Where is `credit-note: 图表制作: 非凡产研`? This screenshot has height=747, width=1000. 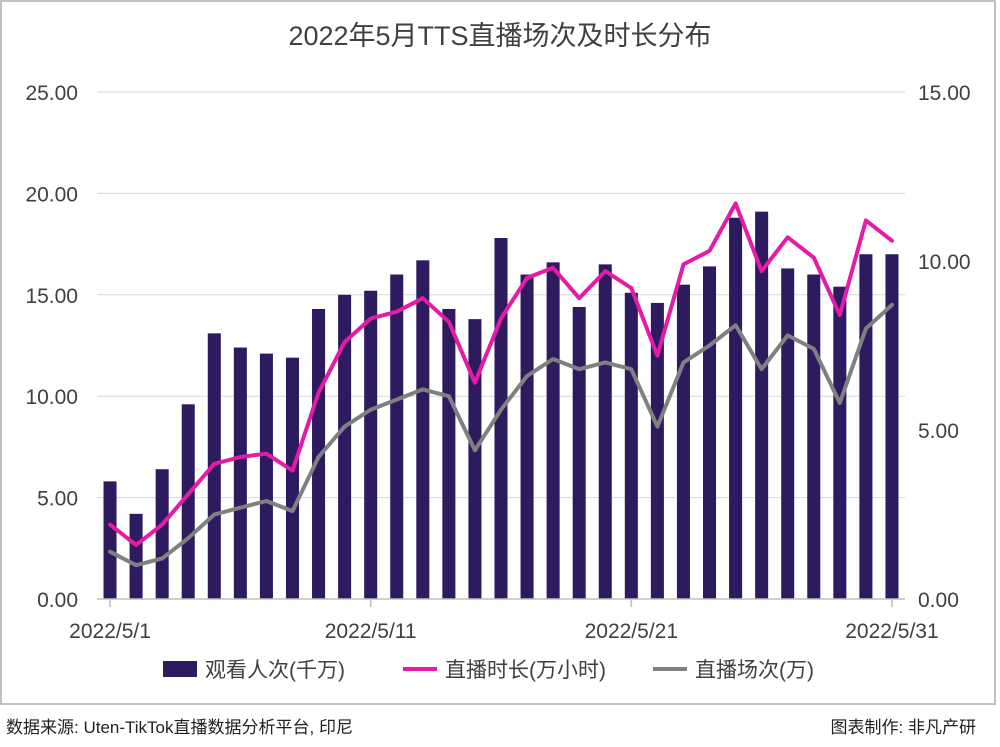 credit-note: 图表制作: 非凡产研 is located at coordinates (903, 727).